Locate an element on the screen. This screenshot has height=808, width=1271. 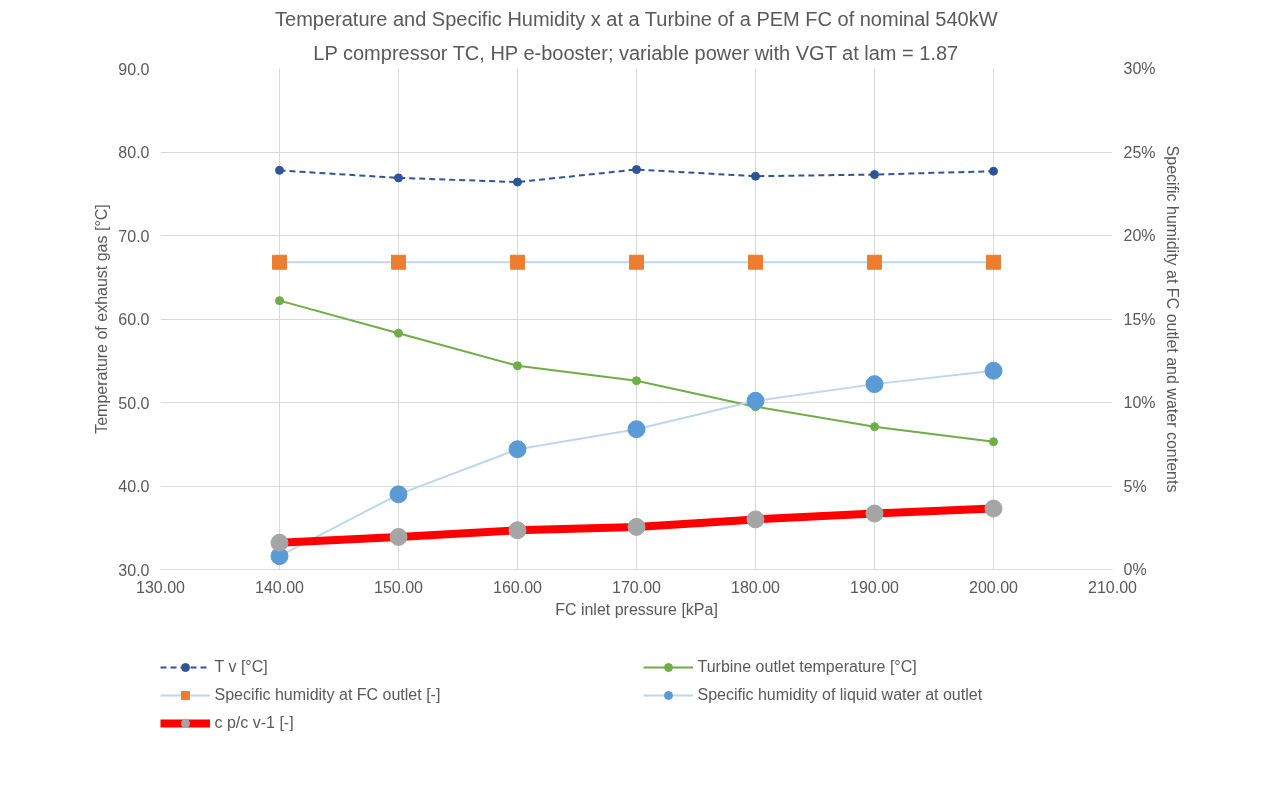
y-tick-label: 70.0 is located at coordinates (134, 236).